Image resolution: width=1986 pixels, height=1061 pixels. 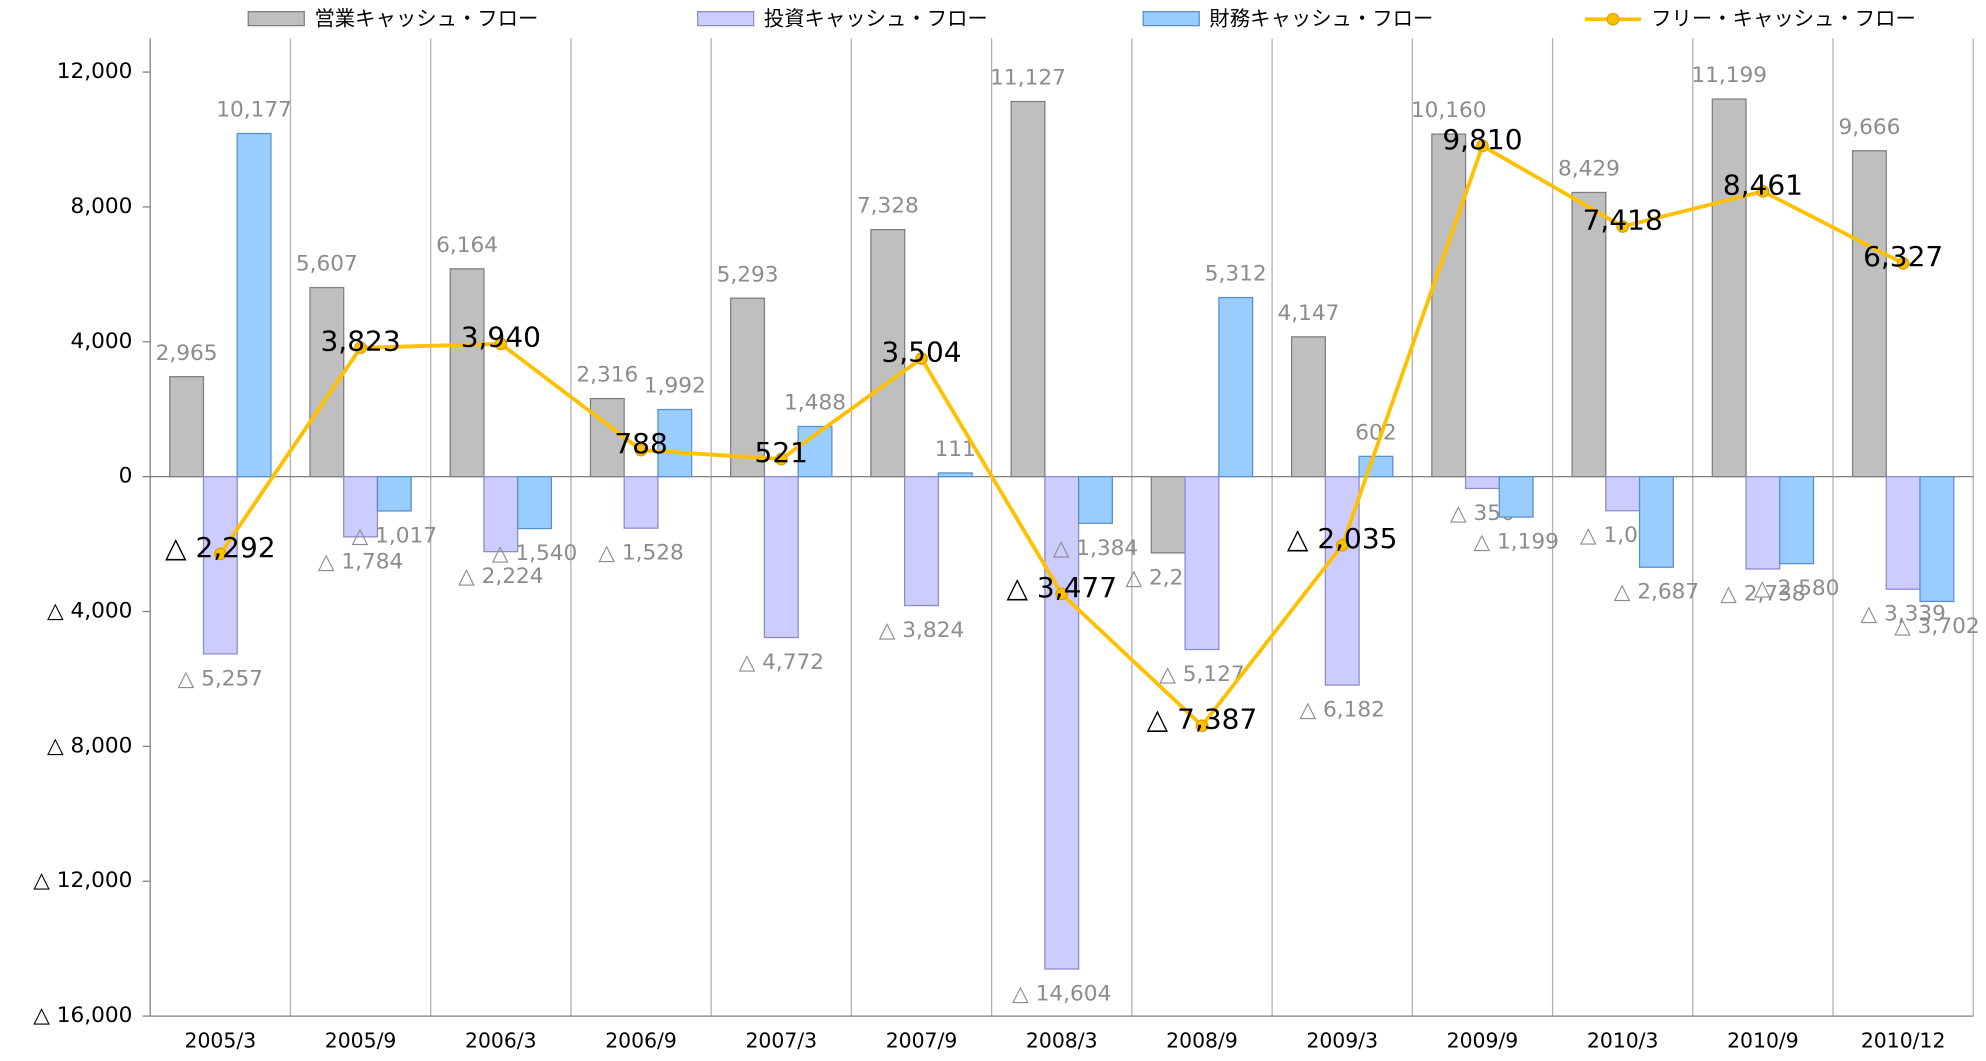 I want to click on line-value-label: 3,504, so click(x=921, y=351).